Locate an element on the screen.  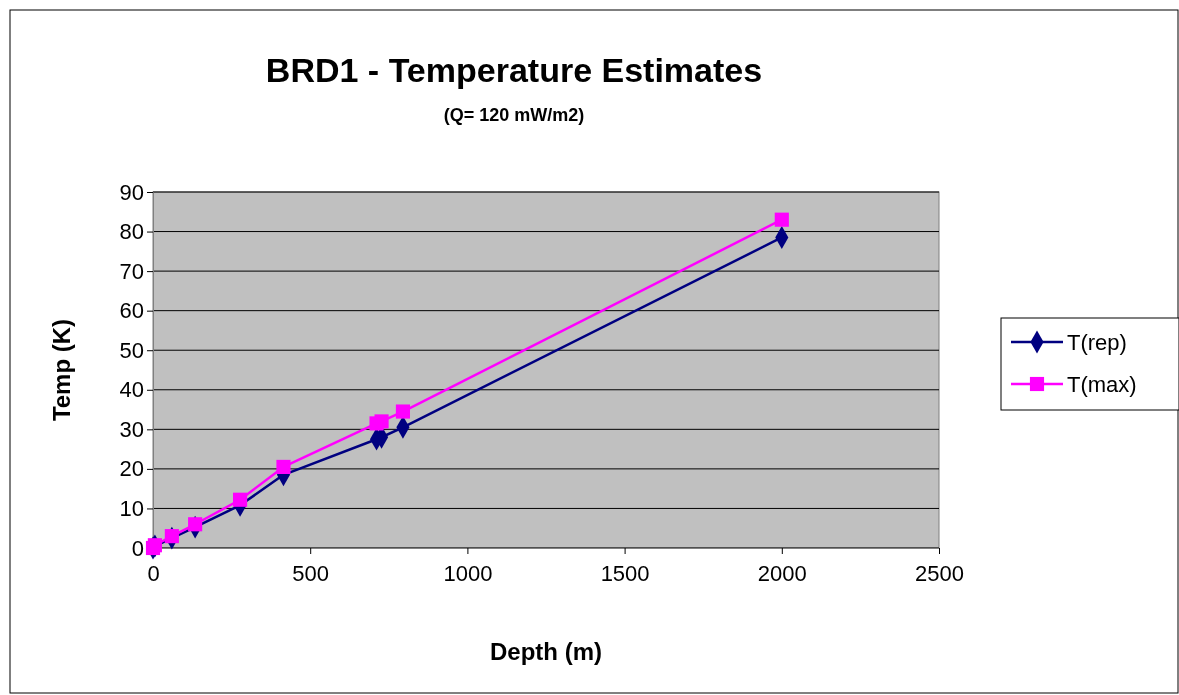
y-axis-title: Temp (K) is located at coordinates (61, 370).